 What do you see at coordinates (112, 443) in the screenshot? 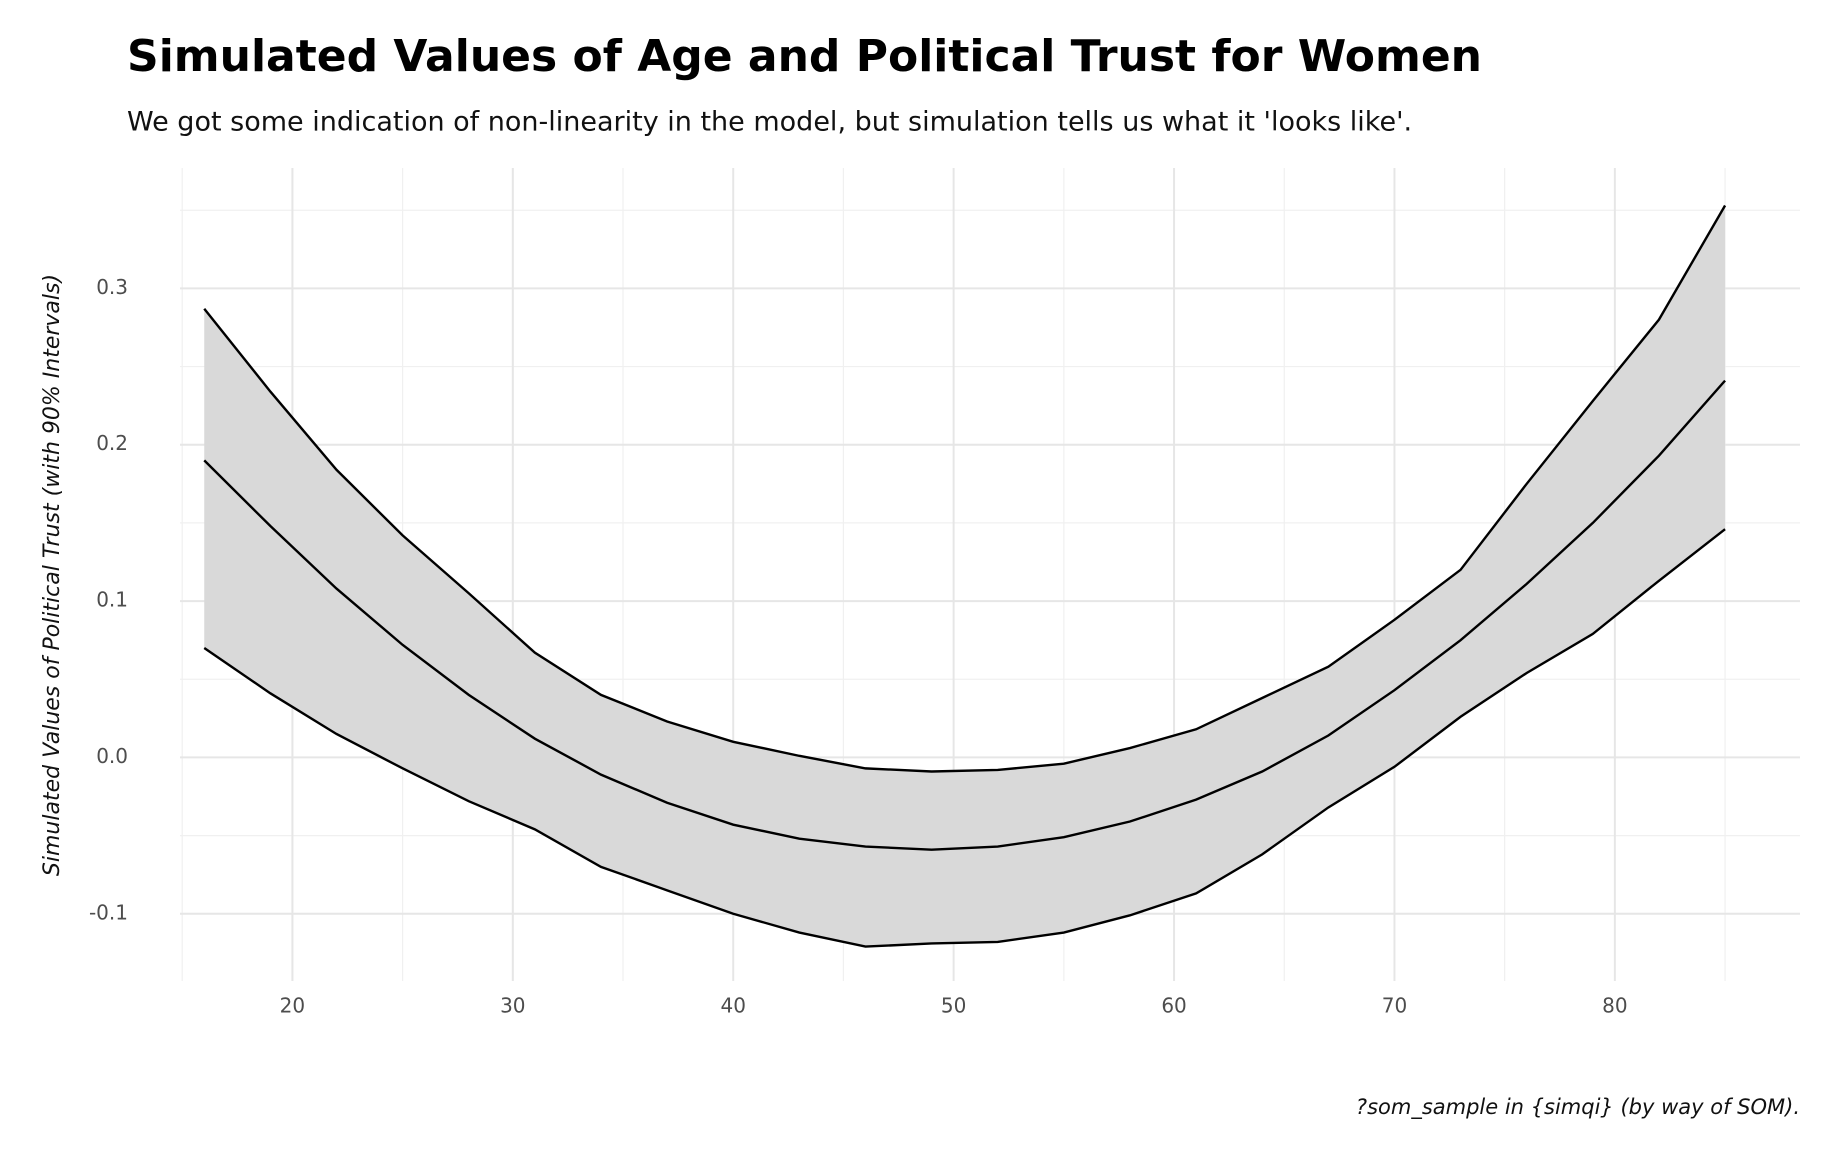
I see `y-tick-label: 0.2` at bounding box center [112, 443].